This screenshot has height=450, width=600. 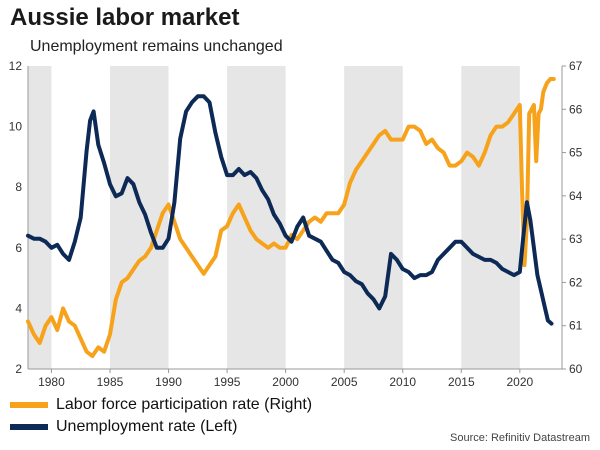 What do you see at coordinates (125, 17) in the screenshot?
I see `chart-title: Aussie labor market` at bounding box center [125, 17].